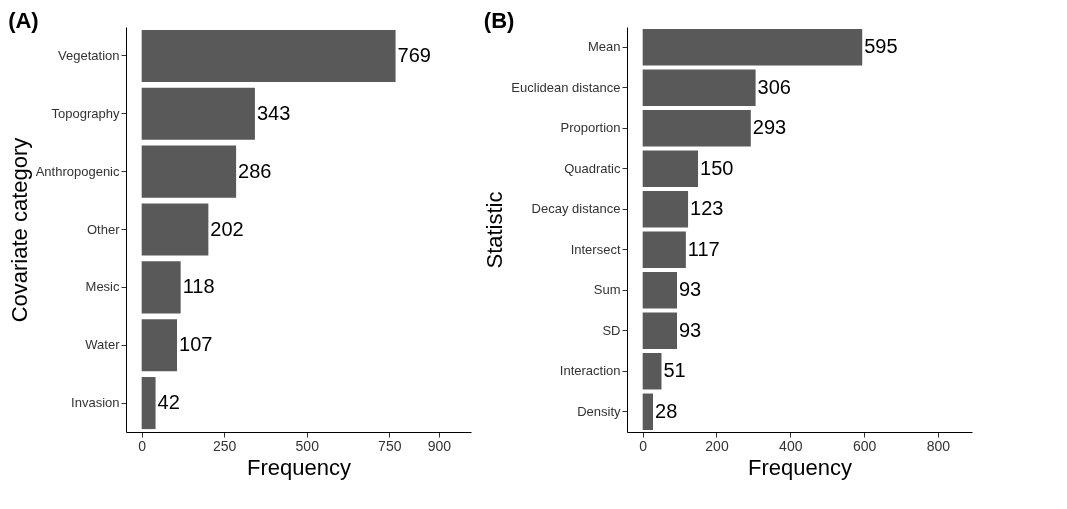  Describe the element at coordinates (666, 410) in the screenshot. I see `data-label: 28` at that location.